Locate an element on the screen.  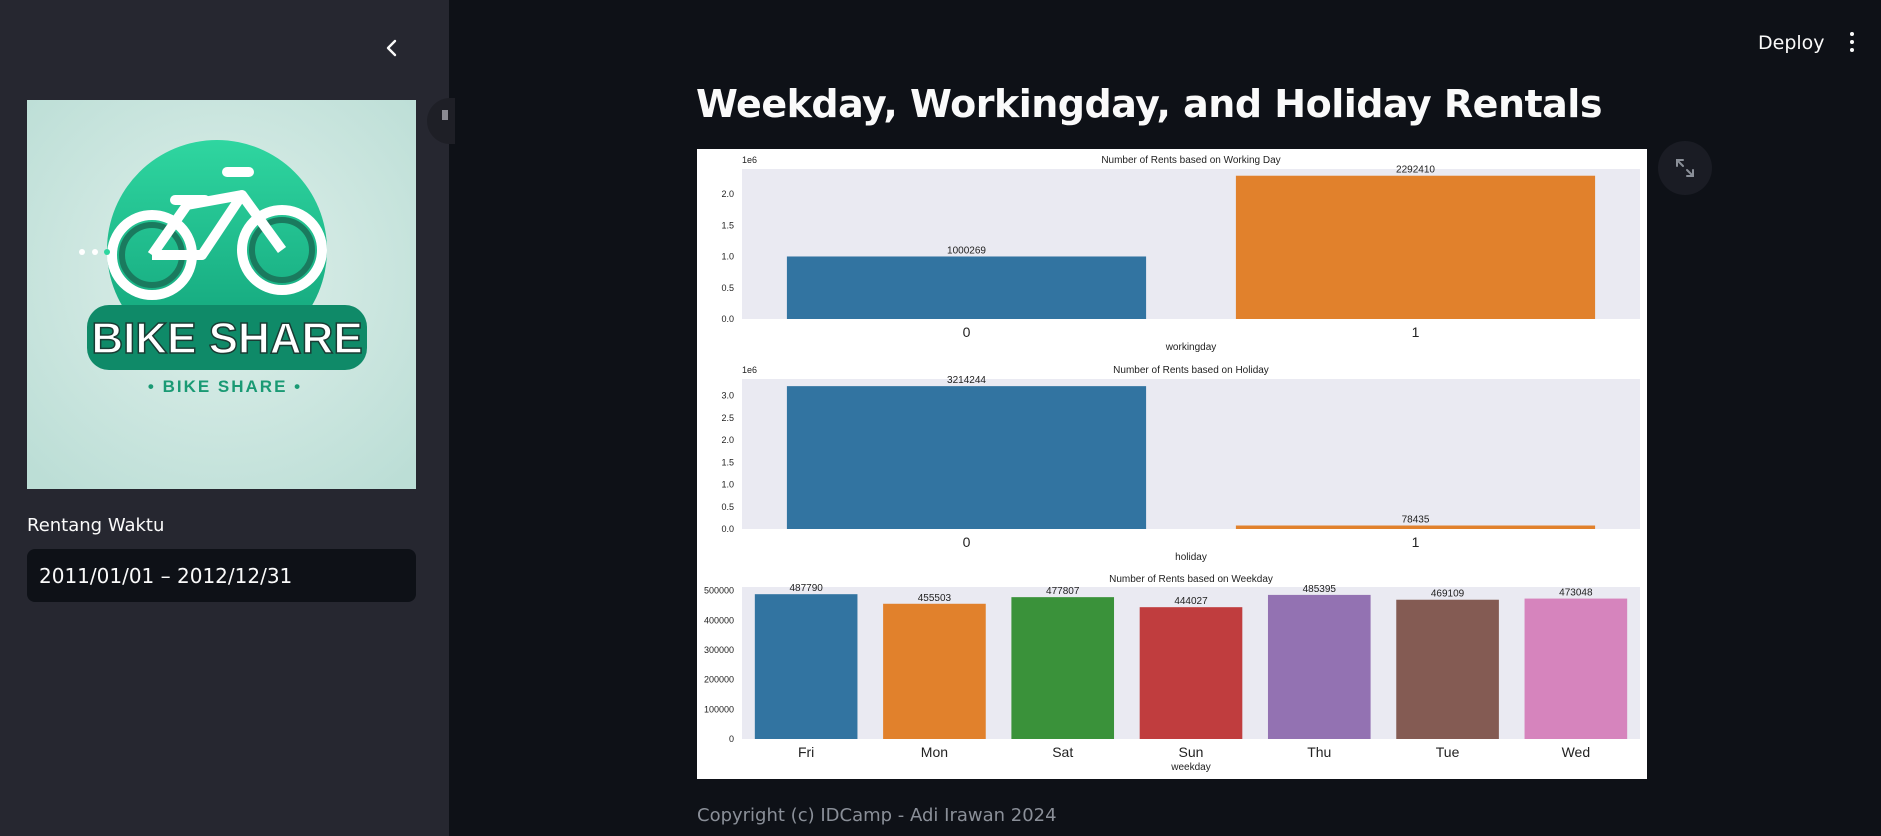
data-label: 1000269 is located at coordinates (966, 250).